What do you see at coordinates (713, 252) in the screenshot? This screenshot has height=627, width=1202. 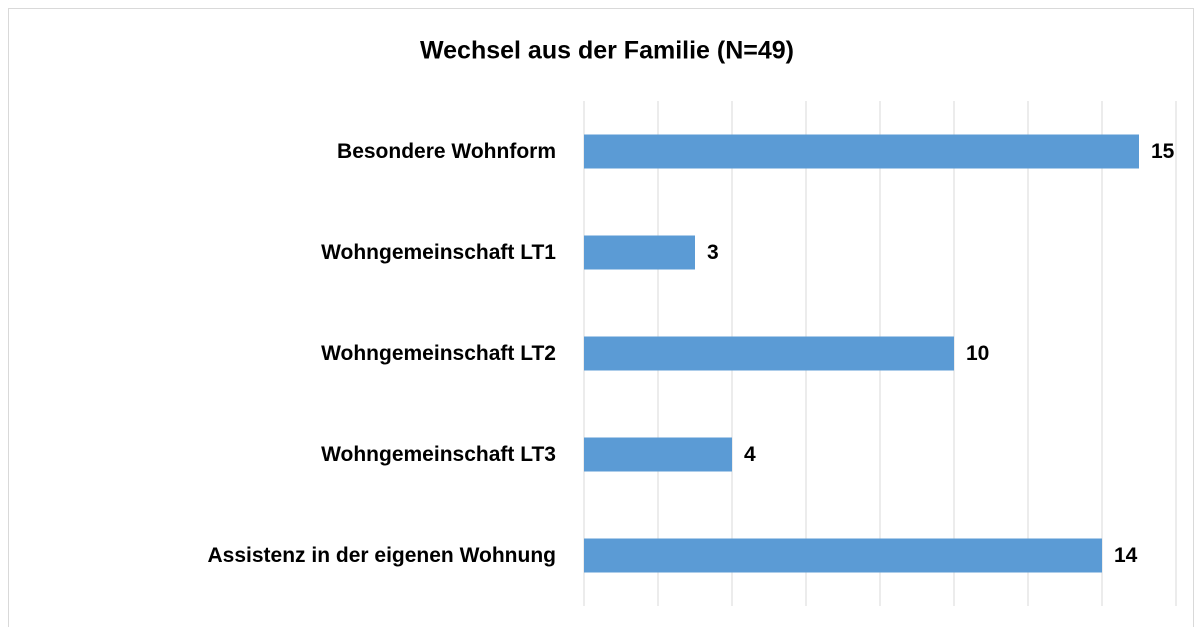 I see `value-label: 3` at bounding box center [713, 252].